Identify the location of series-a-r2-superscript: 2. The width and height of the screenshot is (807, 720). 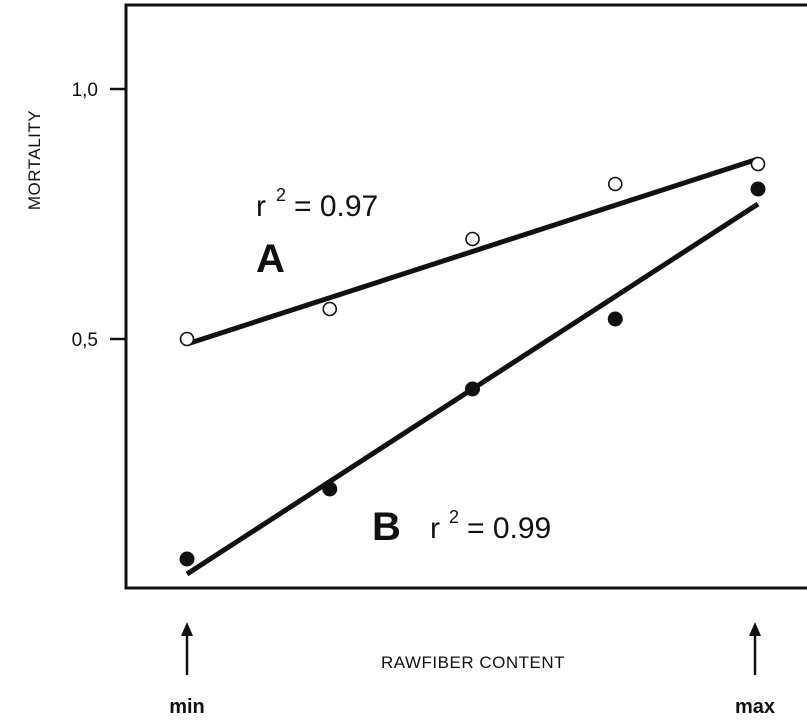
(281, 195).